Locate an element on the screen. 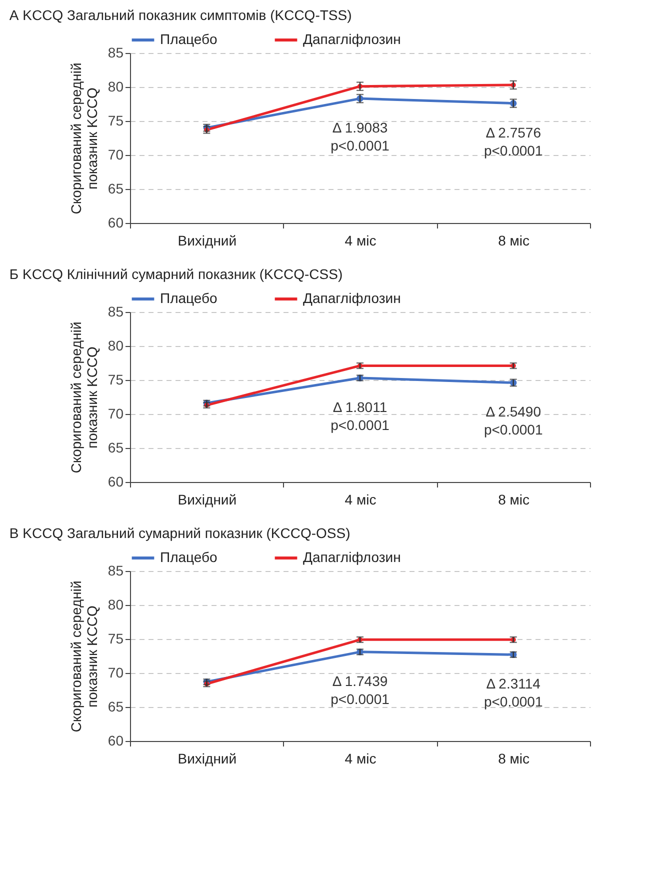 This screenshot has width=652, height=877. chart-title: А KCCQ Загальний показник симптомів (KCCQ-TSS) is located at coordinates (180, 15).